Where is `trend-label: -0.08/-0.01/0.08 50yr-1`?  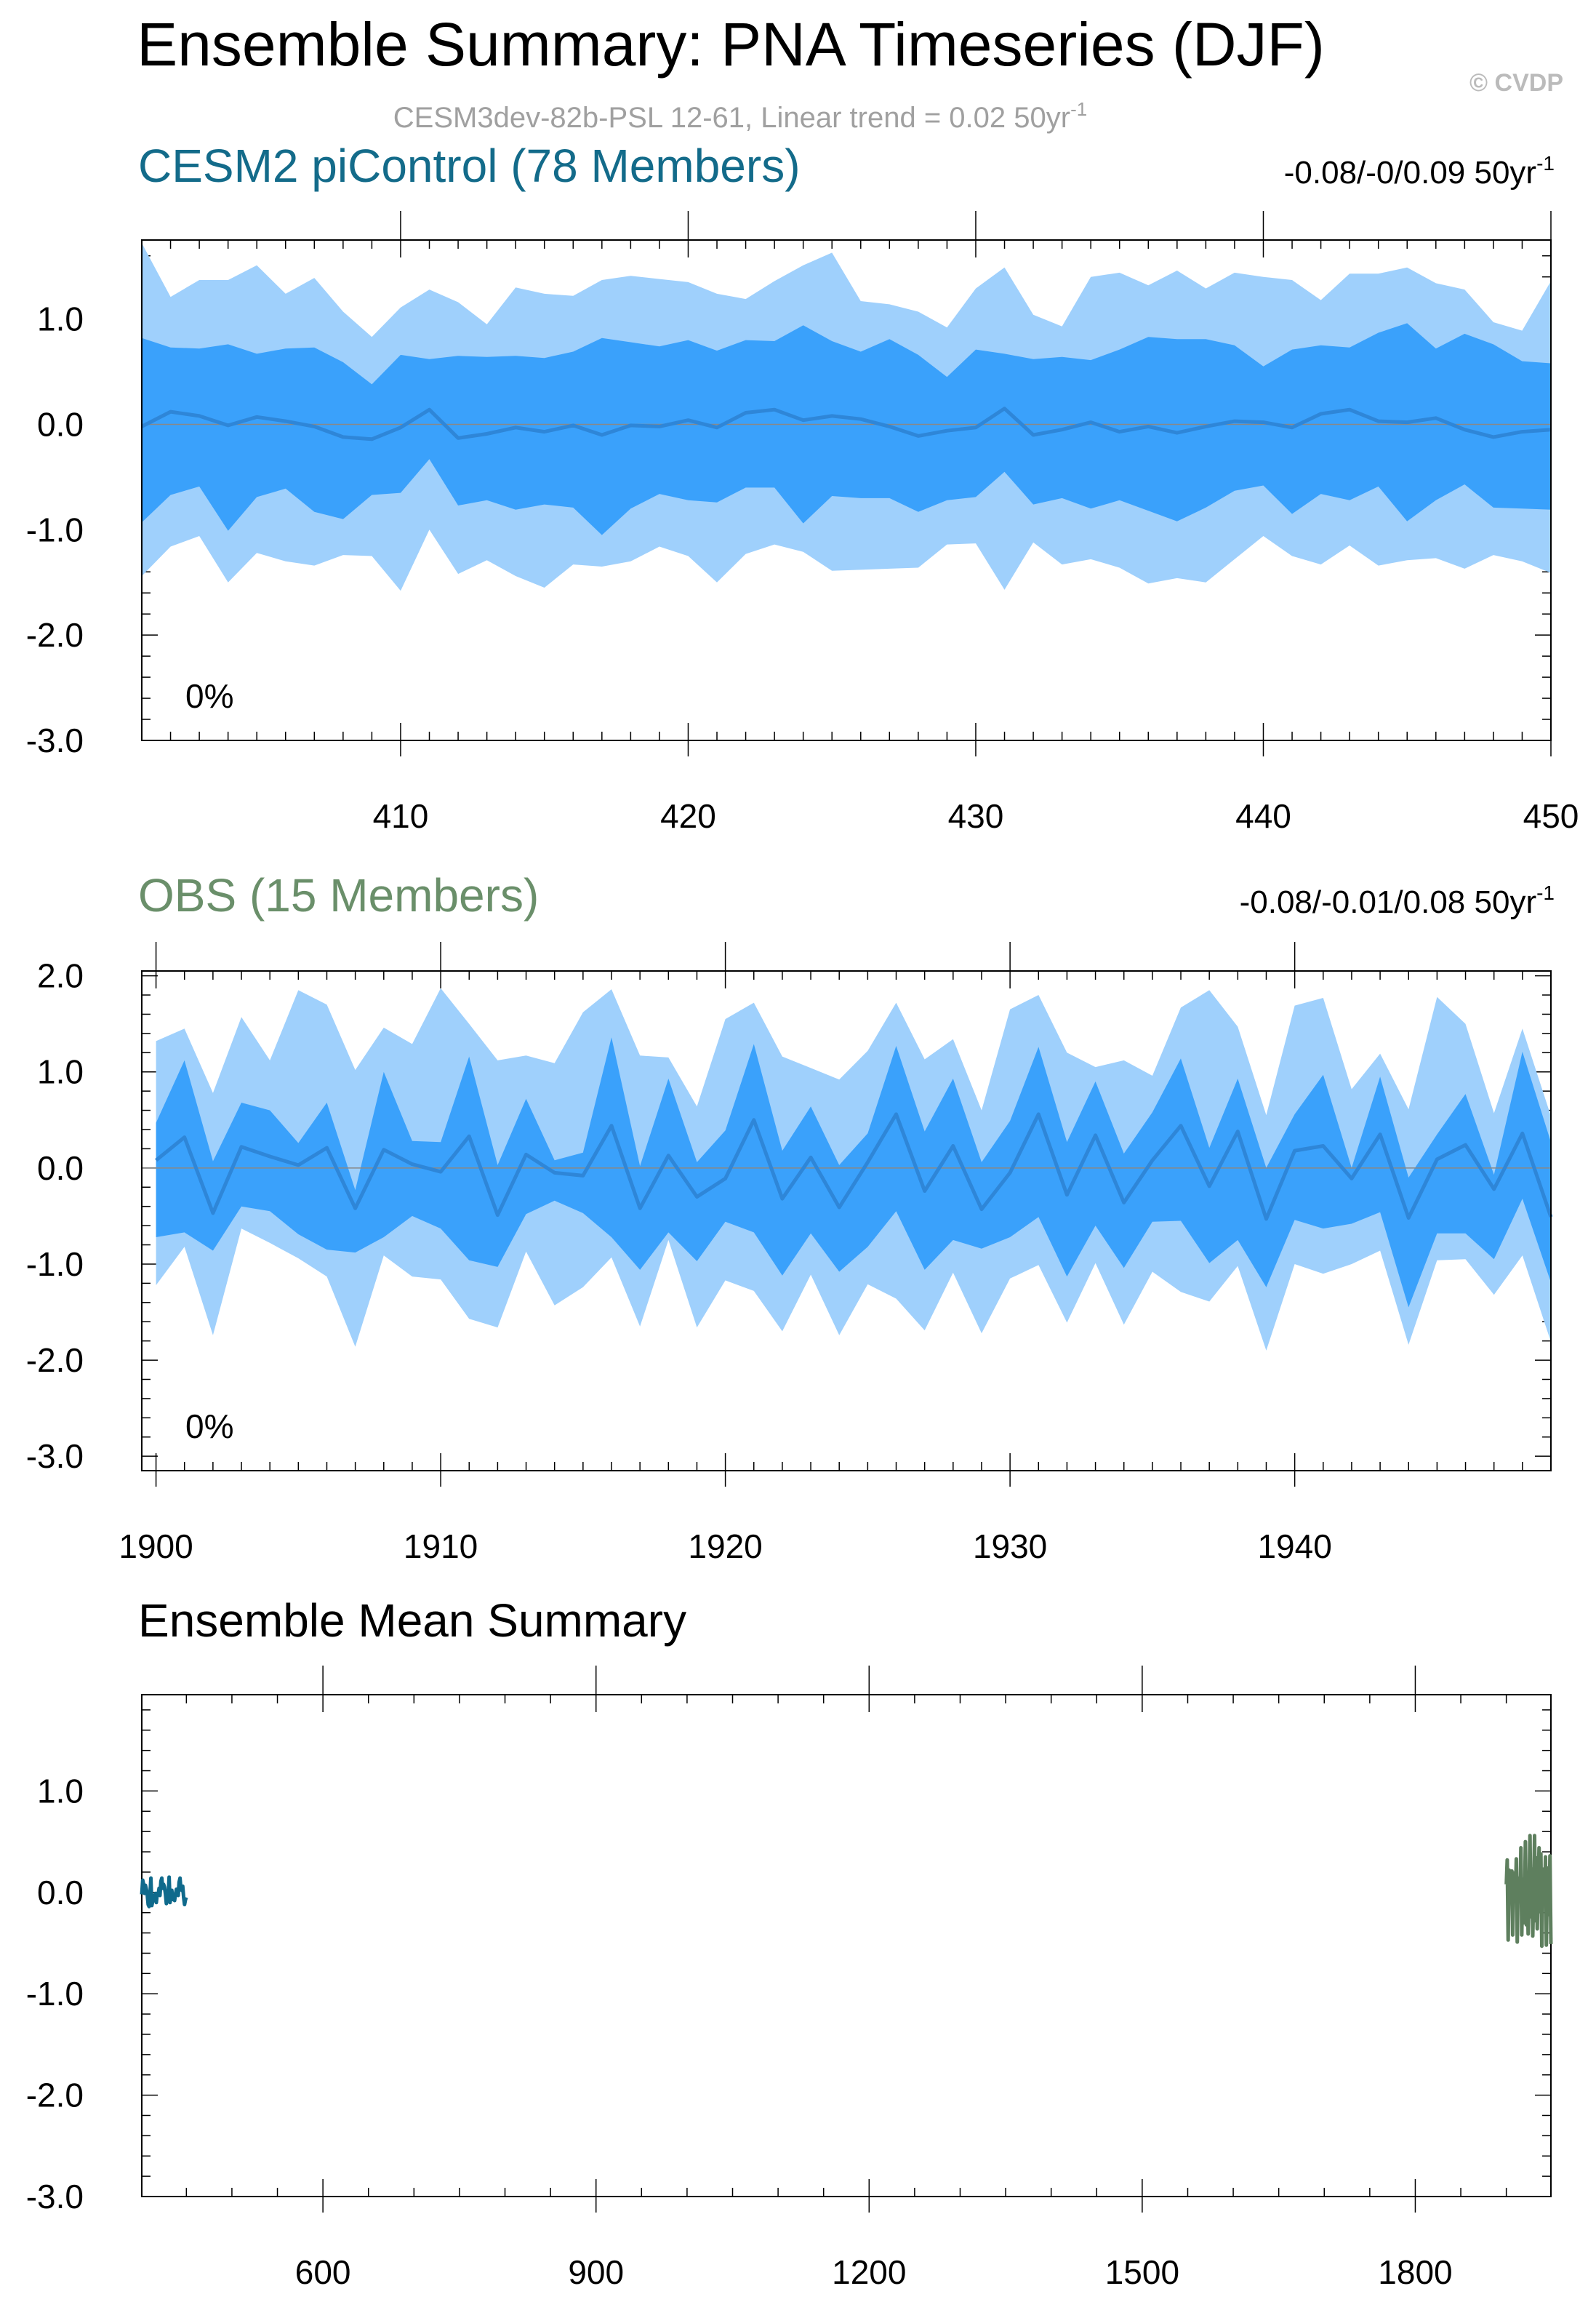
trend-label: -0.08/-0.01/0.08 50yr-1 is located at coordinates (1398, 901).